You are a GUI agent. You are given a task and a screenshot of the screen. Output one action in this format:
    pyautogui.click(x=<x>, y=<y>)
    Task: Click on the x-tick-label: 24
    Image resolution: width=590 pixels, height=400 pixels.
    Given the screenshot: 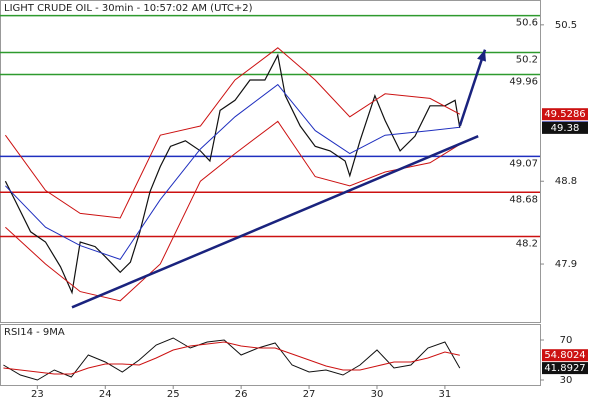 What is the action you would take?
    pyautogui.click(x=105, y=394)
    